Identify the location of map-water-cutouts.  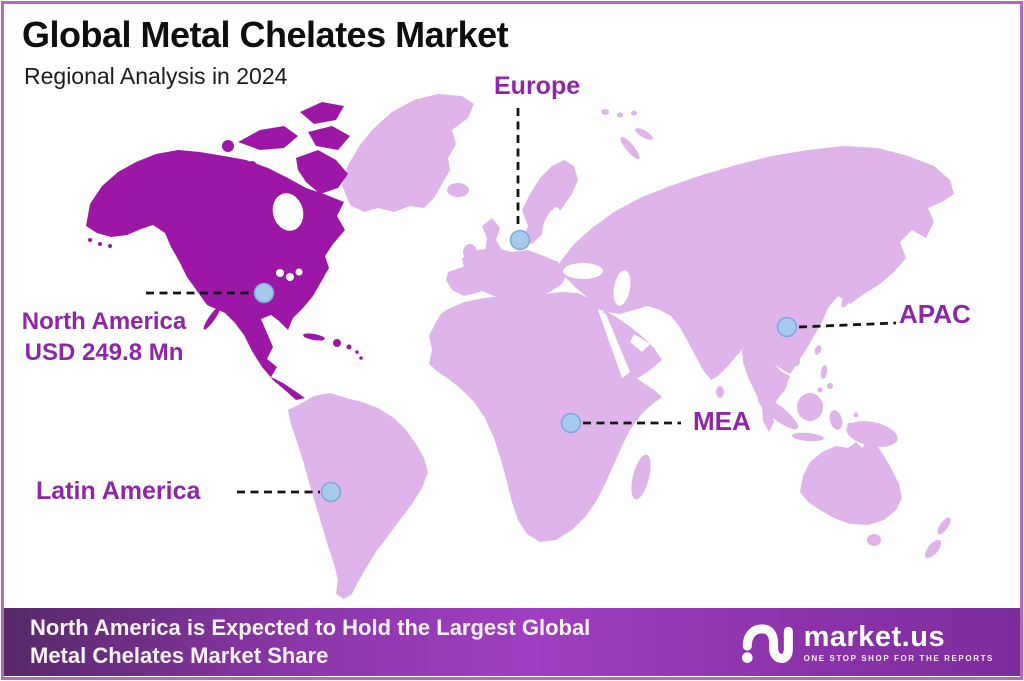
(461, 285).